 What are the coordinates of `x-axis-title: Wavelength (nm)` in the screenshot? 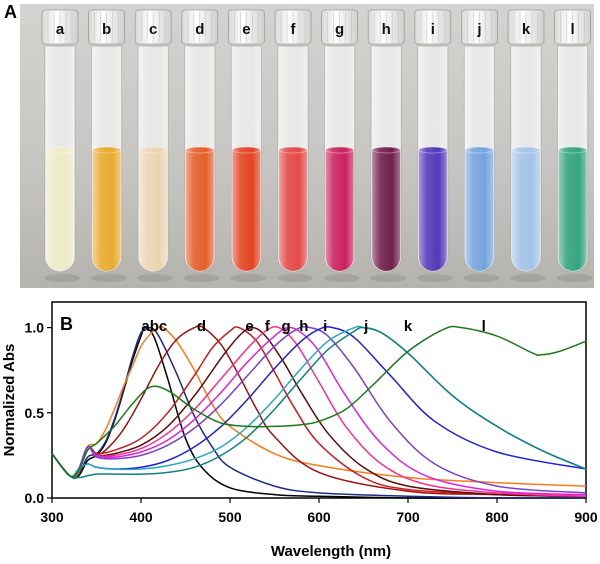 It's located at (331, 551).